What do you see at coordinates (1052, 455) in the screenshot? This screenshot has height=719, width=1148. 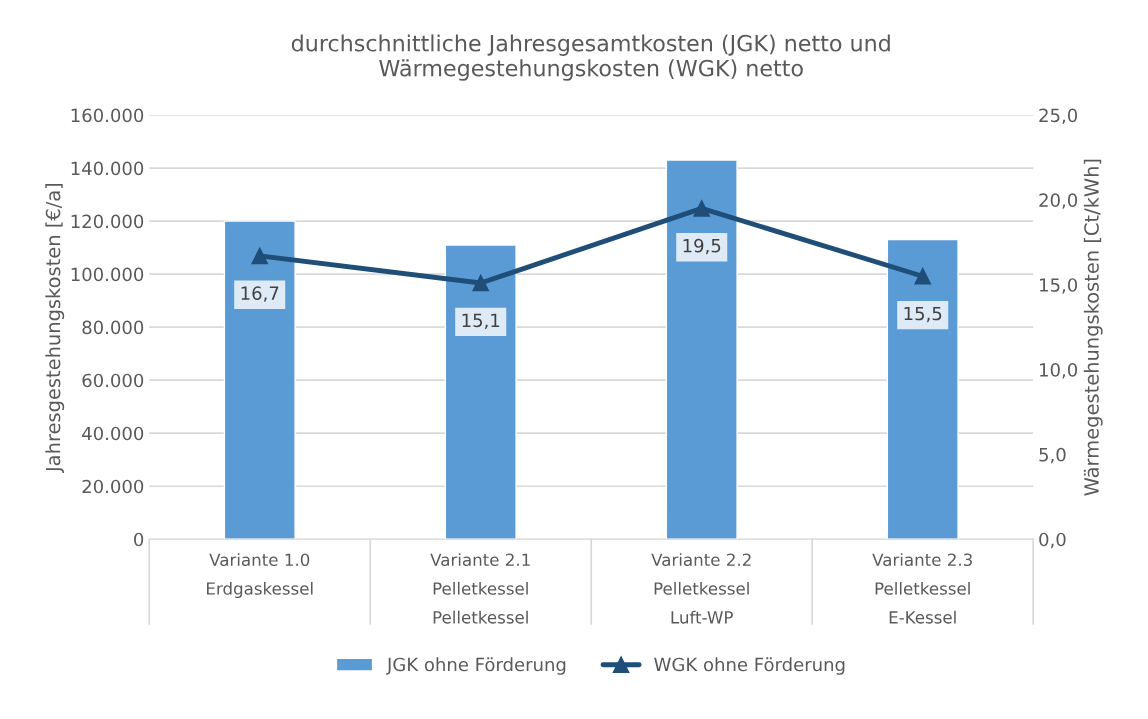 I see `y2-tick-label: 5,0` at bounding box center [1052, 455].